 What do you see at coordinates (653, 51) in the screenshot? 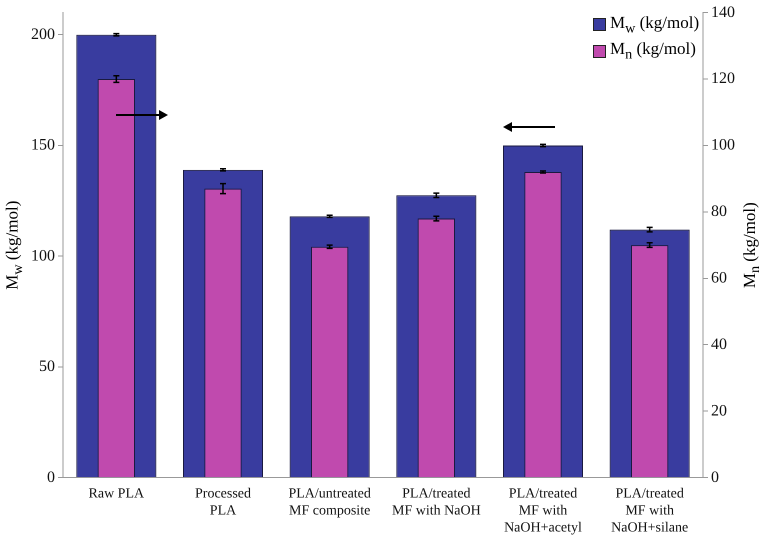
I see `legend-label: M$_{n}$ (kg/mol)` at bounding box center [653, 51].